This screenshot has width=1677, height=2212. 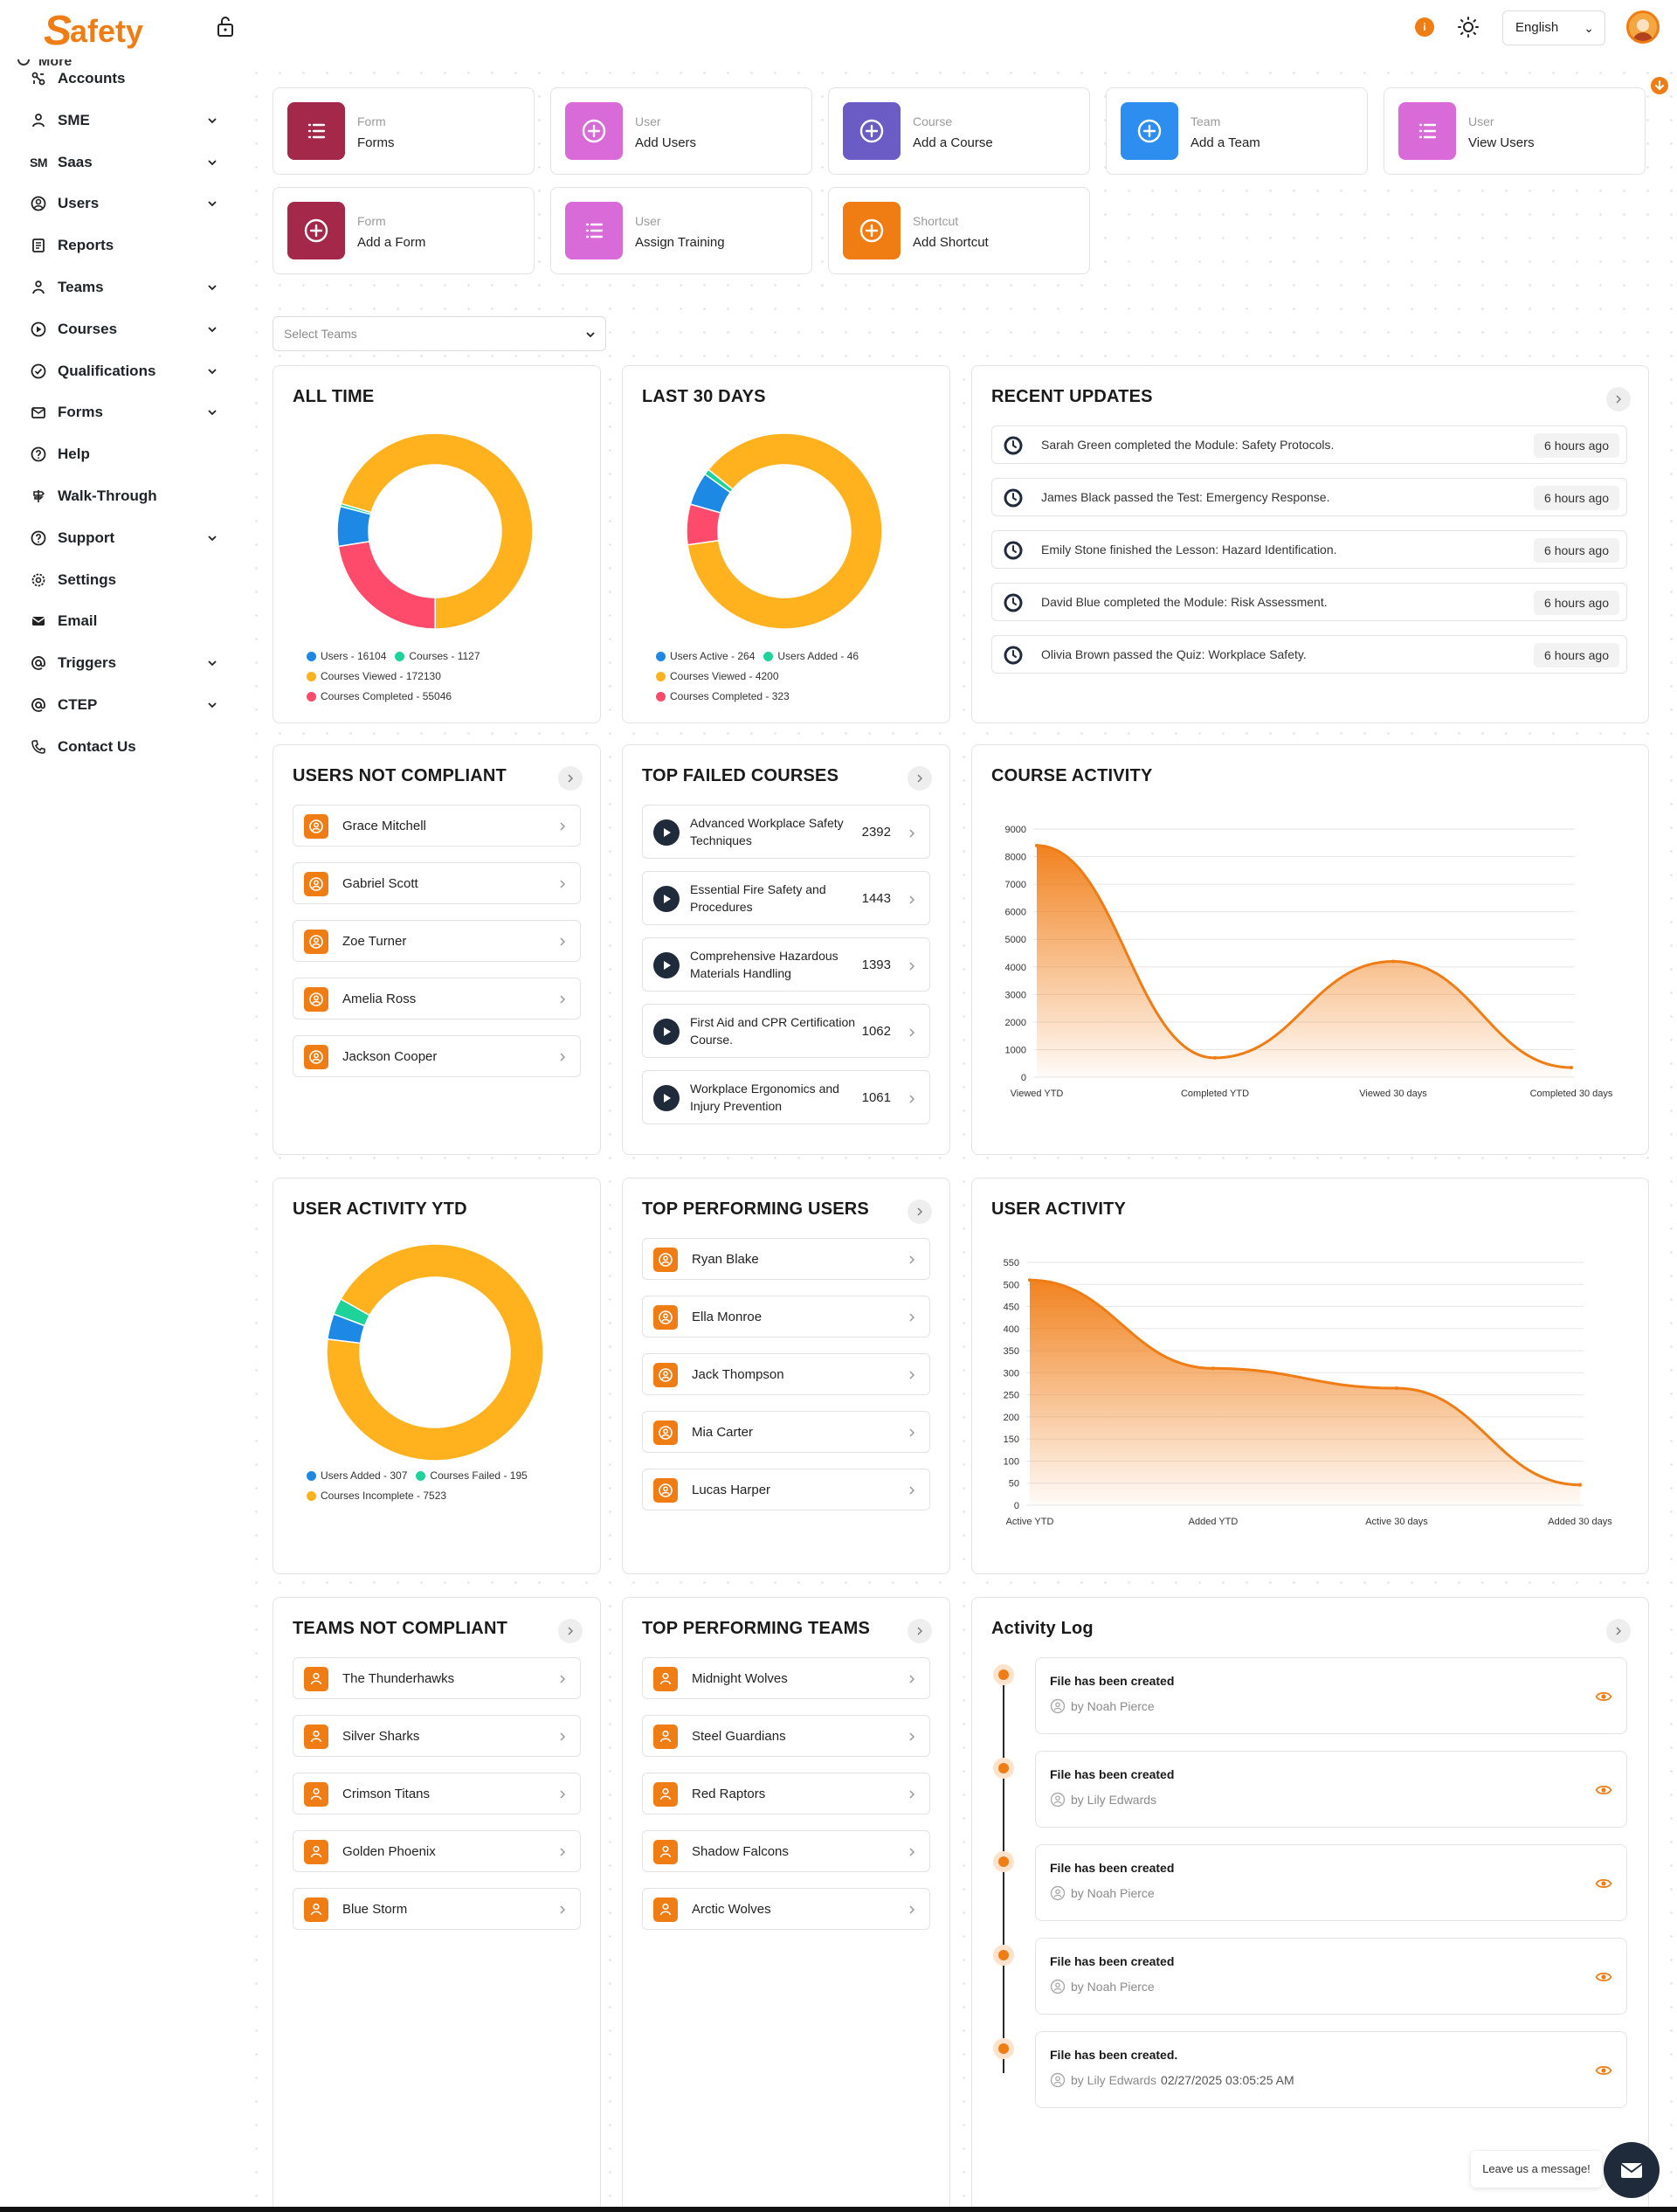 I want to click on legend-item: Users Active - 264, so click(x=705, y=656).